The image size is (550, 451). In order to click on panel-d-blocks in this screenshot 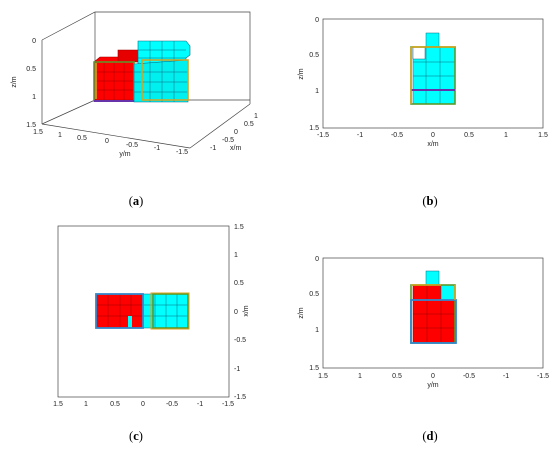, I will do `click(433, 307)`.